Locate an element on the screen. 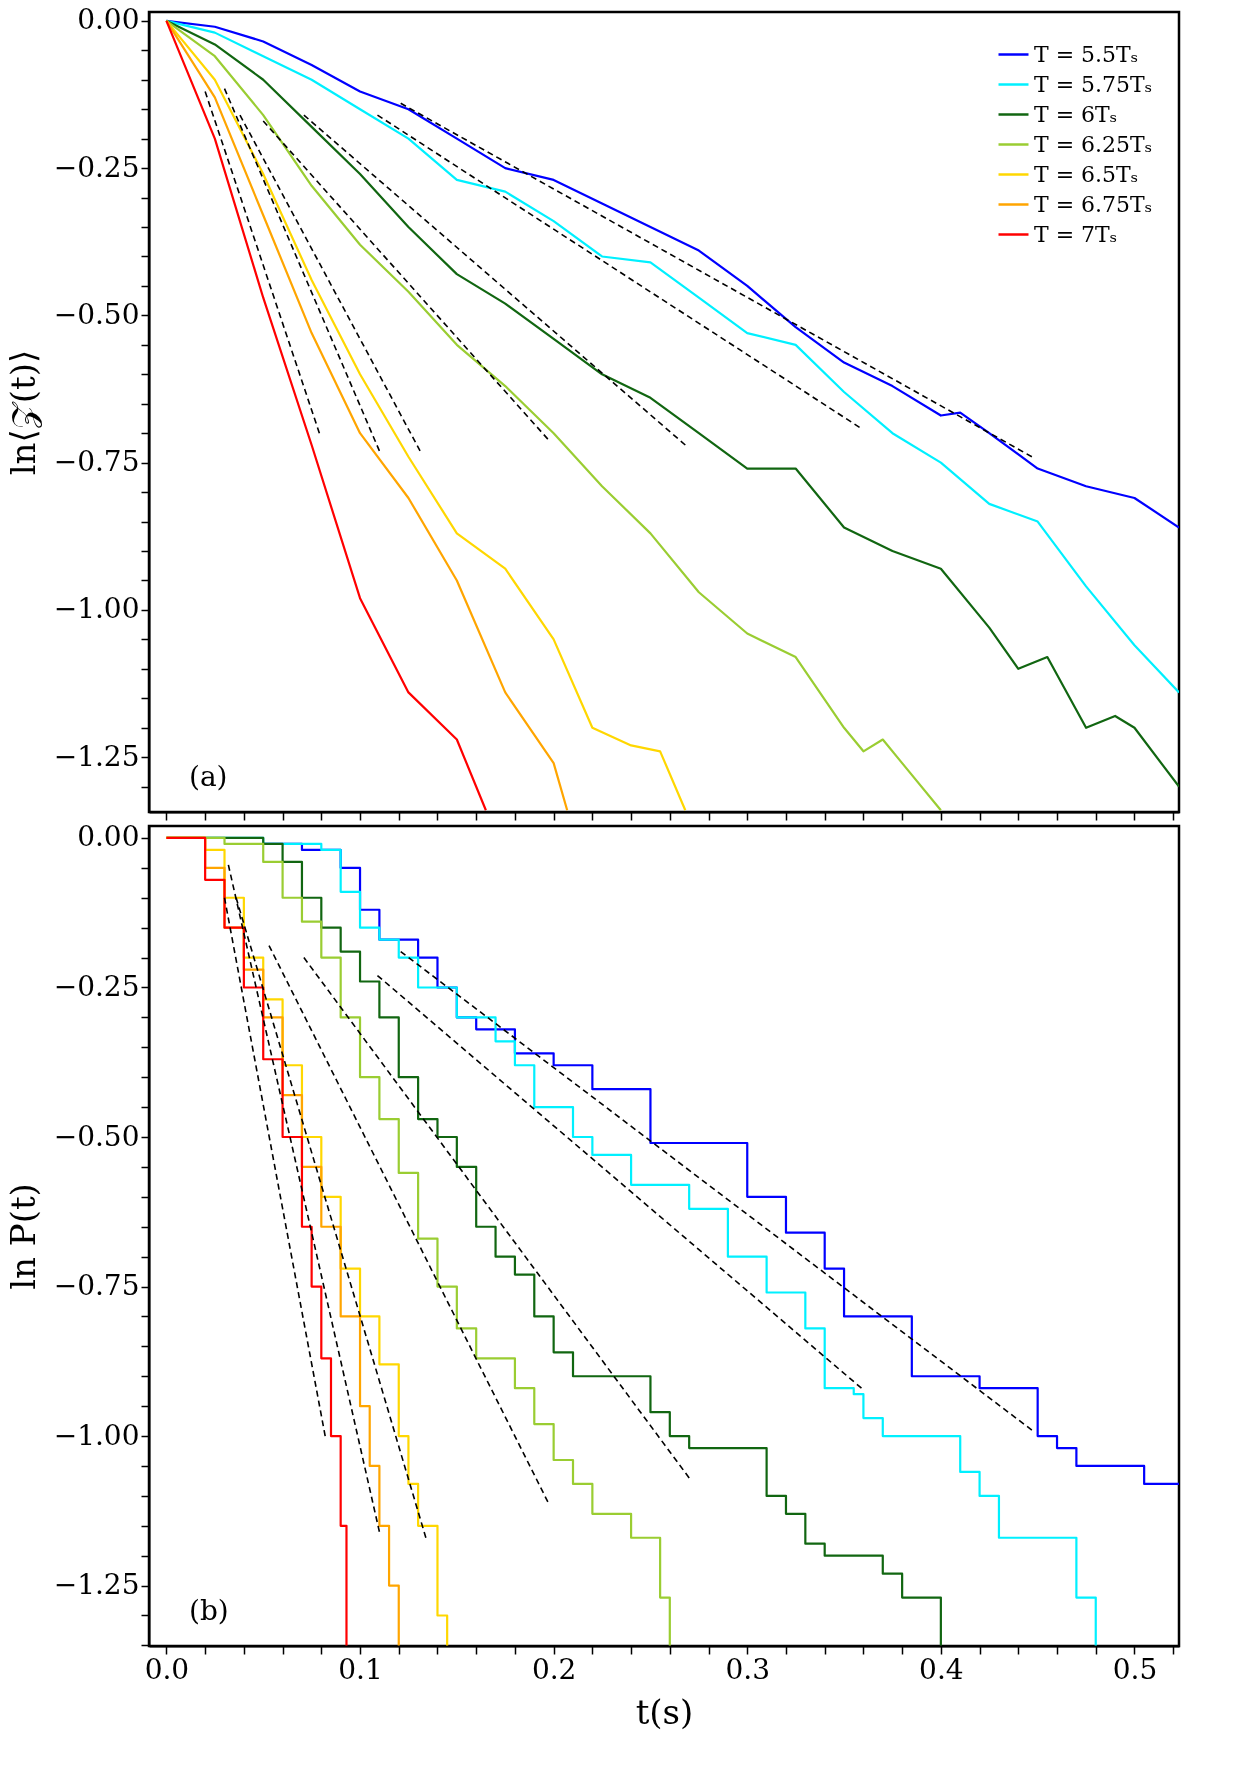 The image size is (1244, 1784). legend-label: T = 6.75Tₛ is located at coordinates (1093, 204).